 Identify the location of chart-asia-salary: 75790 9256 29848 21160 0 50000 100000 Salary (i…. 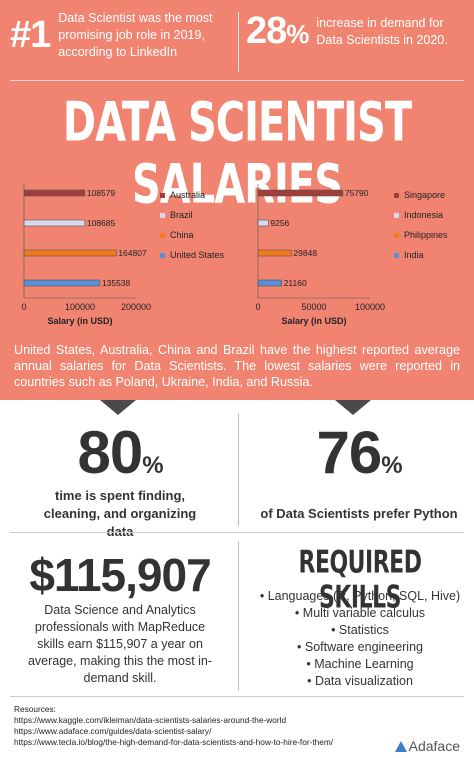
(351, 255).